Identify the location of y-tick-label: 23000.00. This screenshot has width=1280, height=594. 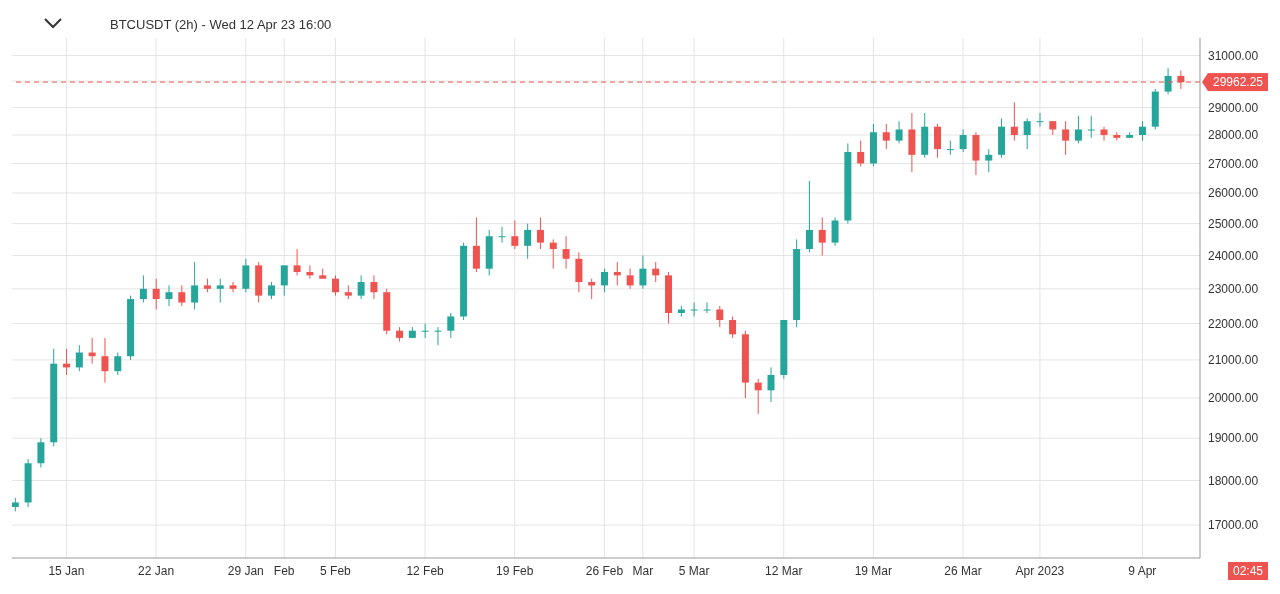
(1233, 289).